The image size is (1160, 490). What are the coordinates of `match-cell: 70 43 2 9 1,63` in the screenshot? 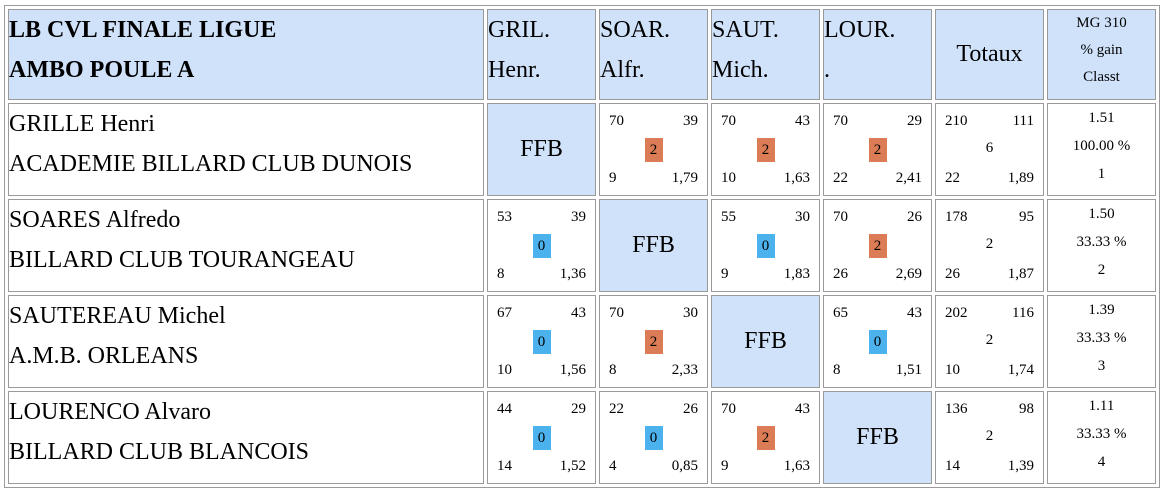 It's located at (765, 437).